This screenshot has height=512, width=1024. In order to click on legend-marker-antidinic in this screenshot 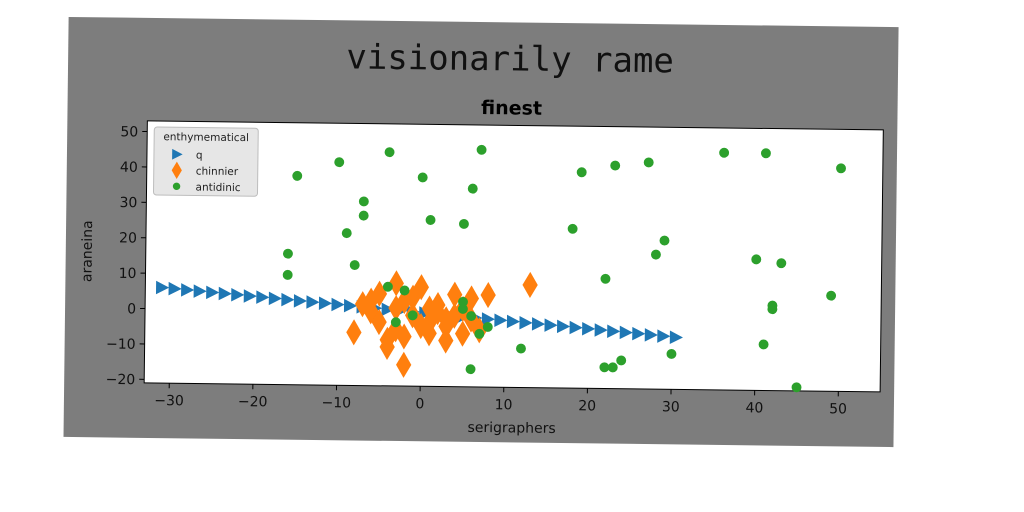, I will do `click(176, 186)`.